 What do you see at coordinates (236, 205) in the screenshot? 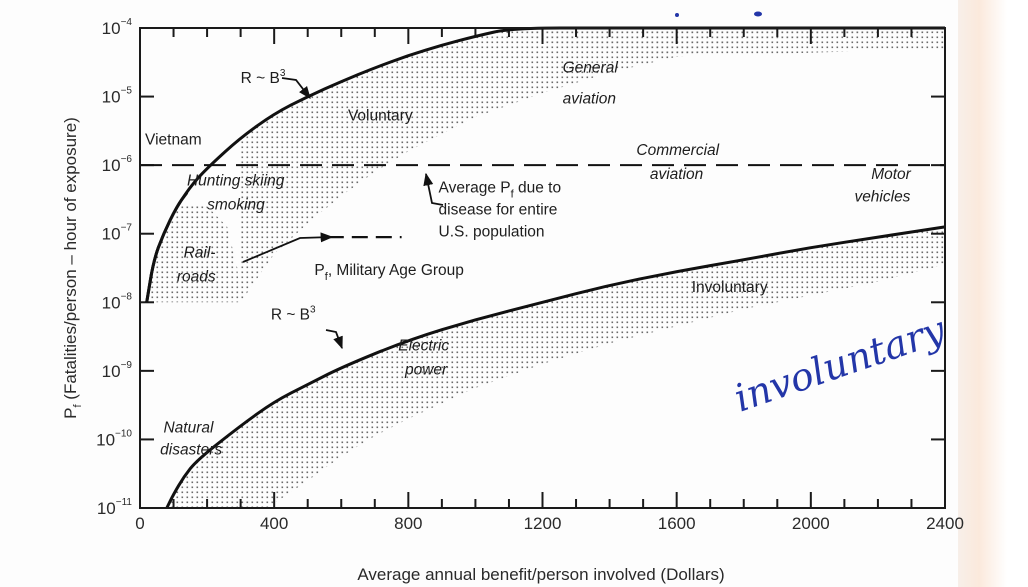
I see `annotation-smoking: smoking` at bounding box center [236, 205].